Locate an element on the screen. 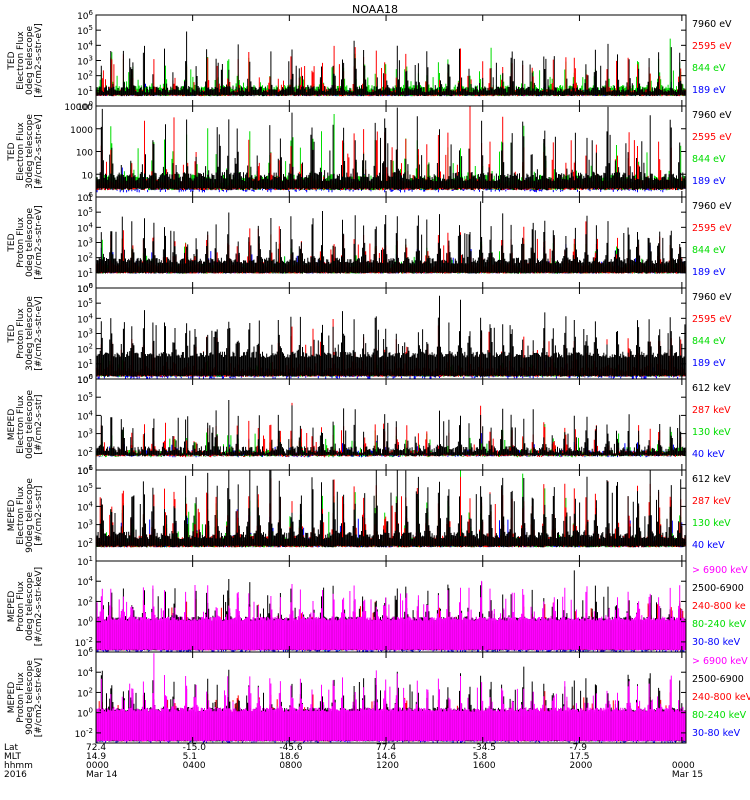  xtick-label: 77.4 is located at coordinates (386, 748).